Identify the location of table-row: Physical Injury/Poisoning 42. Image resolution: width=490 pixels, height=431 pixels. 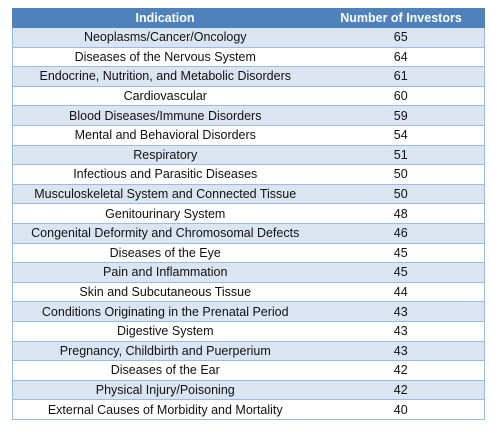
(248, 390).